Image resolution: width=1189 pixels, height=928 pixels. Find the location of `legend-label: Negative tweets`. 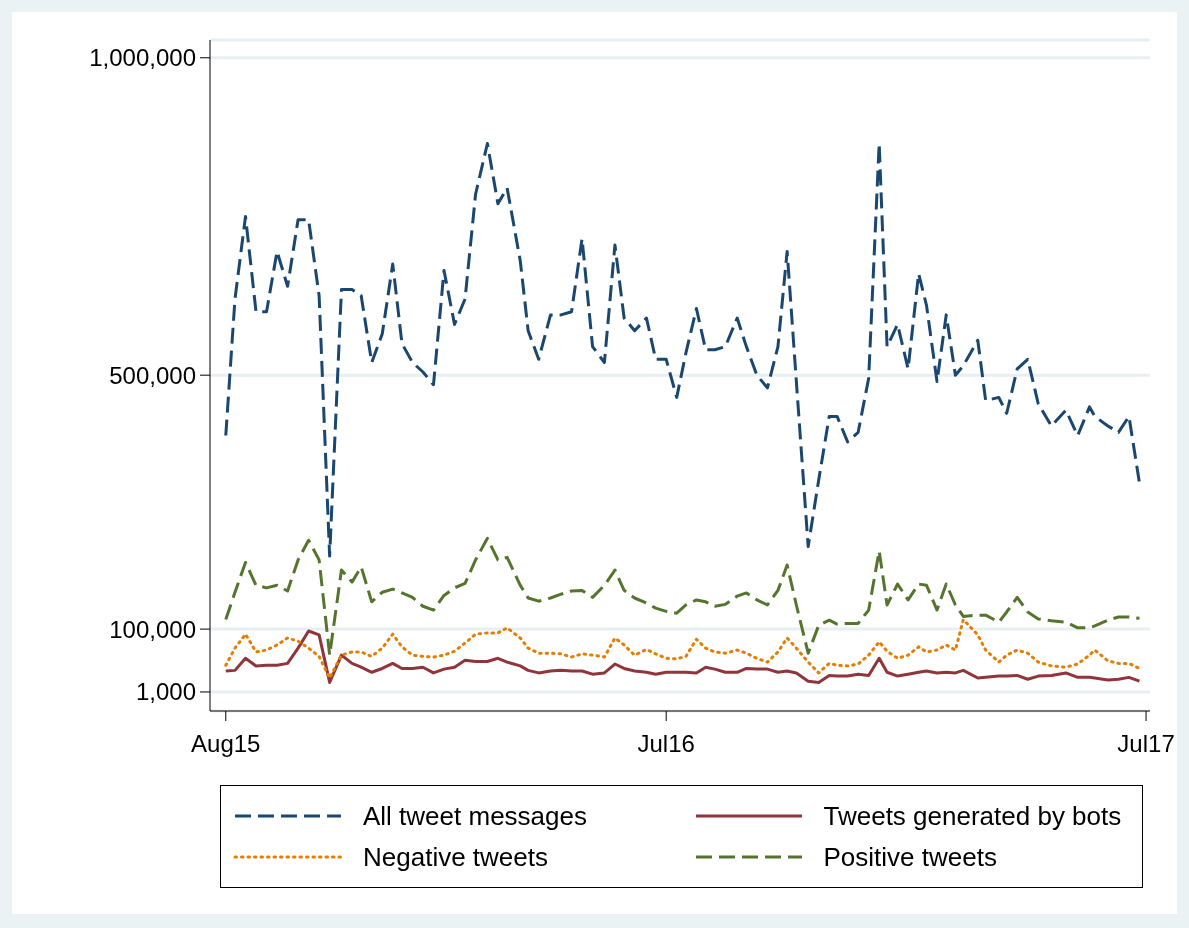

legend-label: Negative tweets is located at coordinates (455, 857).